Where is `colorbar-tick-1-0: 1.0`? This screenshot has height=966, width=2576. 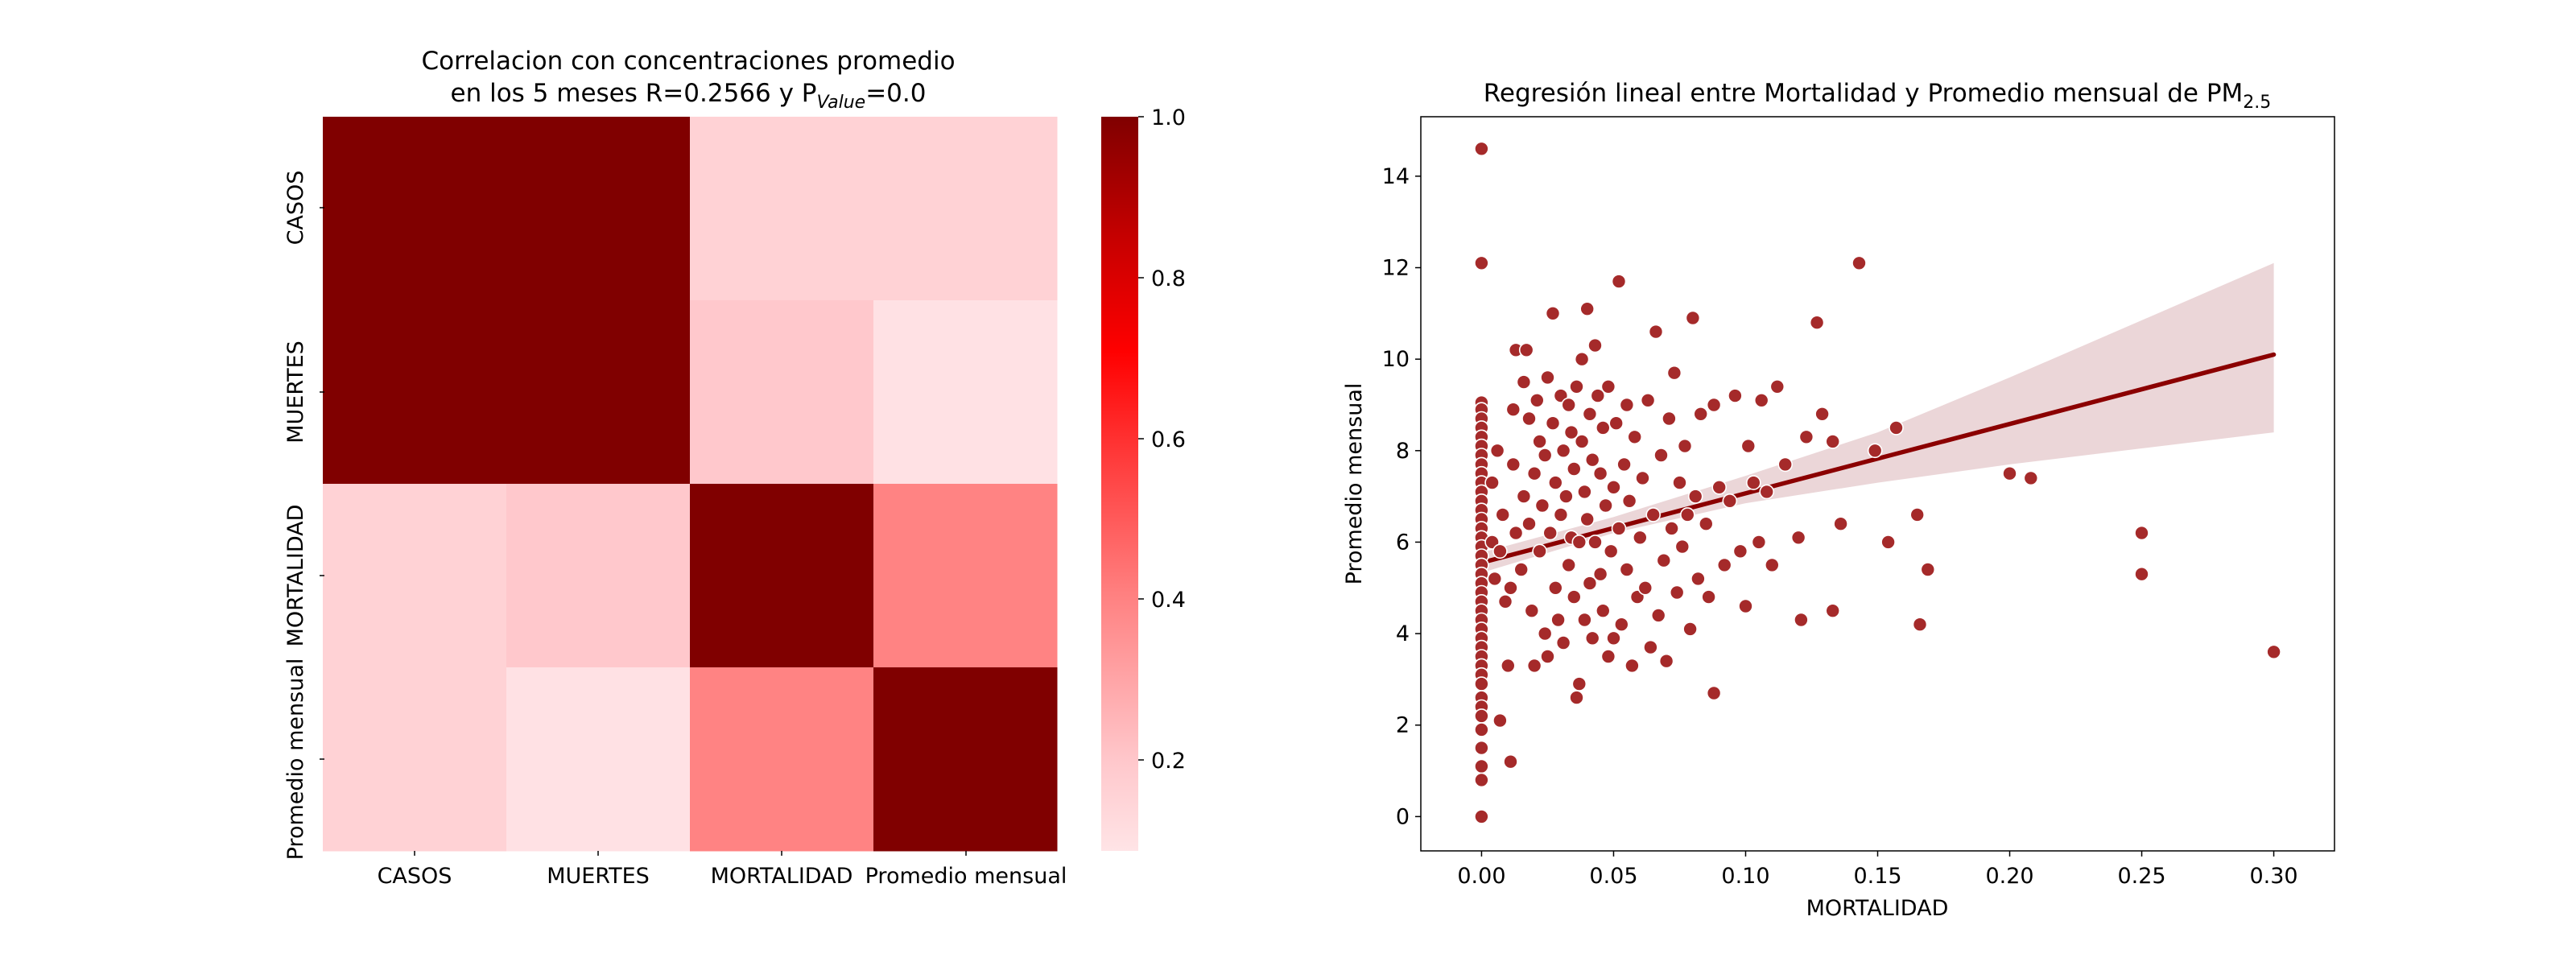 colorbar-tick-1-0: 1.0 is located at coordinates (1168, 117).